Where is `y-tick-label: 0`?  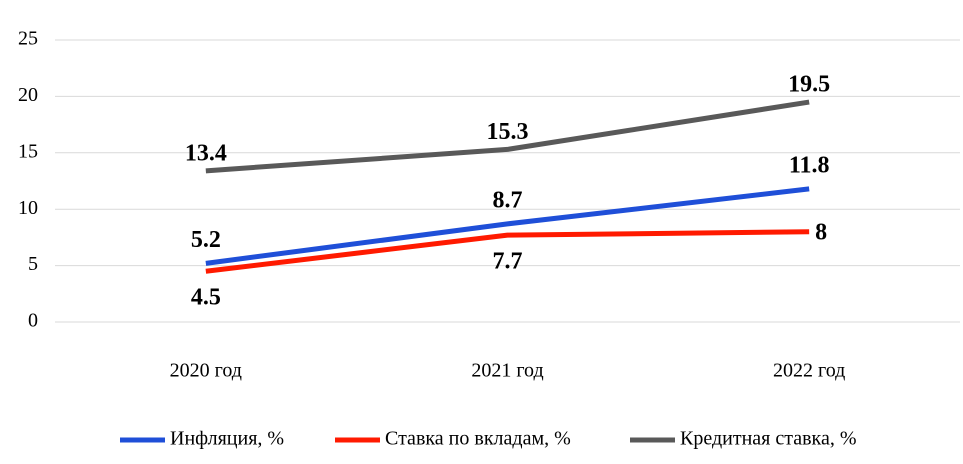
y-tick-label: 0 is located at coordinates (33, 321).